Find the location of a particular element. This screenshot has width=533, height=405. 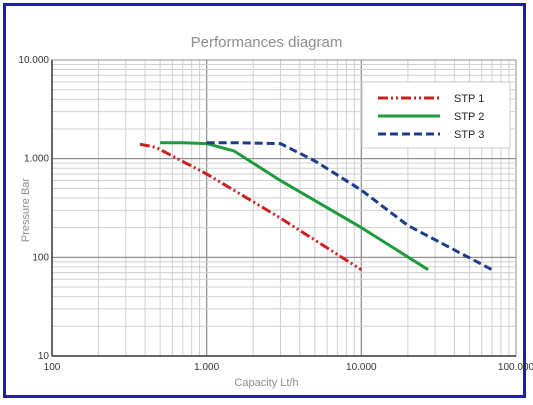

y-tick-label: 1.000 is located at coordinates (36, 159).